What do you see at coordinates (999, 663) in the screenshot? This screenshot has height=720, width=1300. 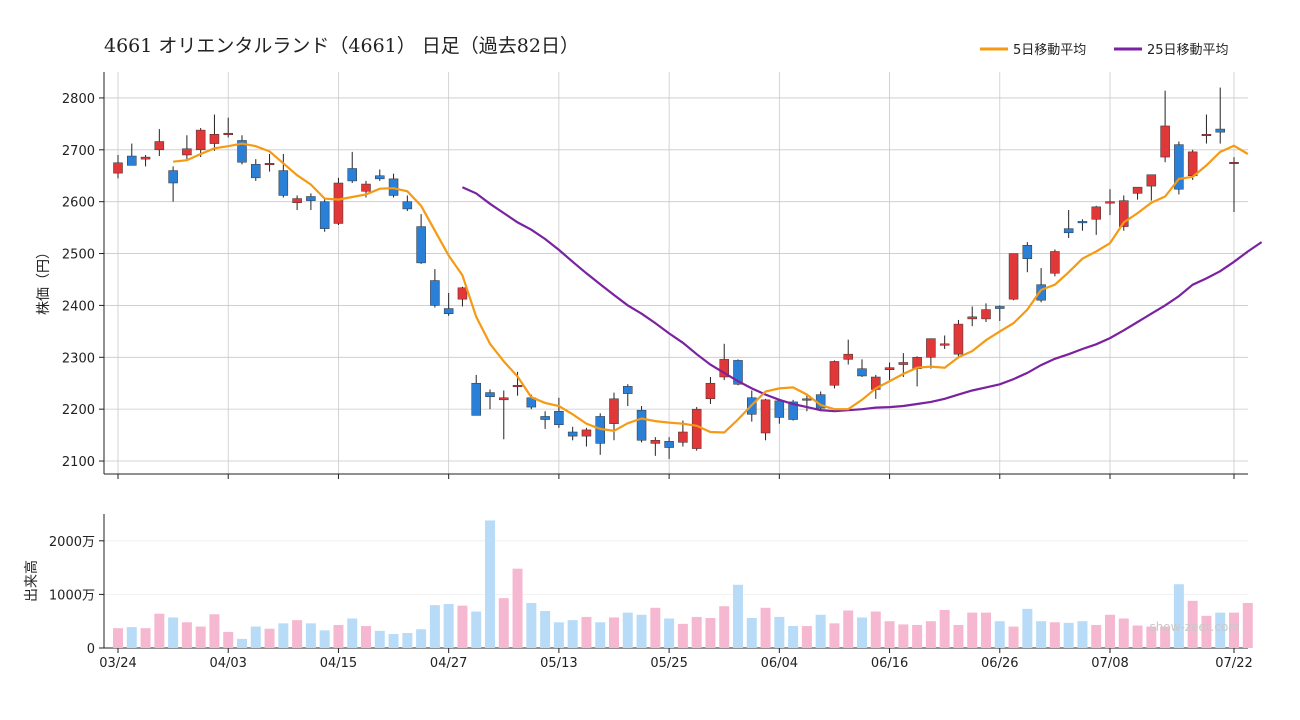 I see `x-tick-label: 06/26` at bounding box center [999, 663].